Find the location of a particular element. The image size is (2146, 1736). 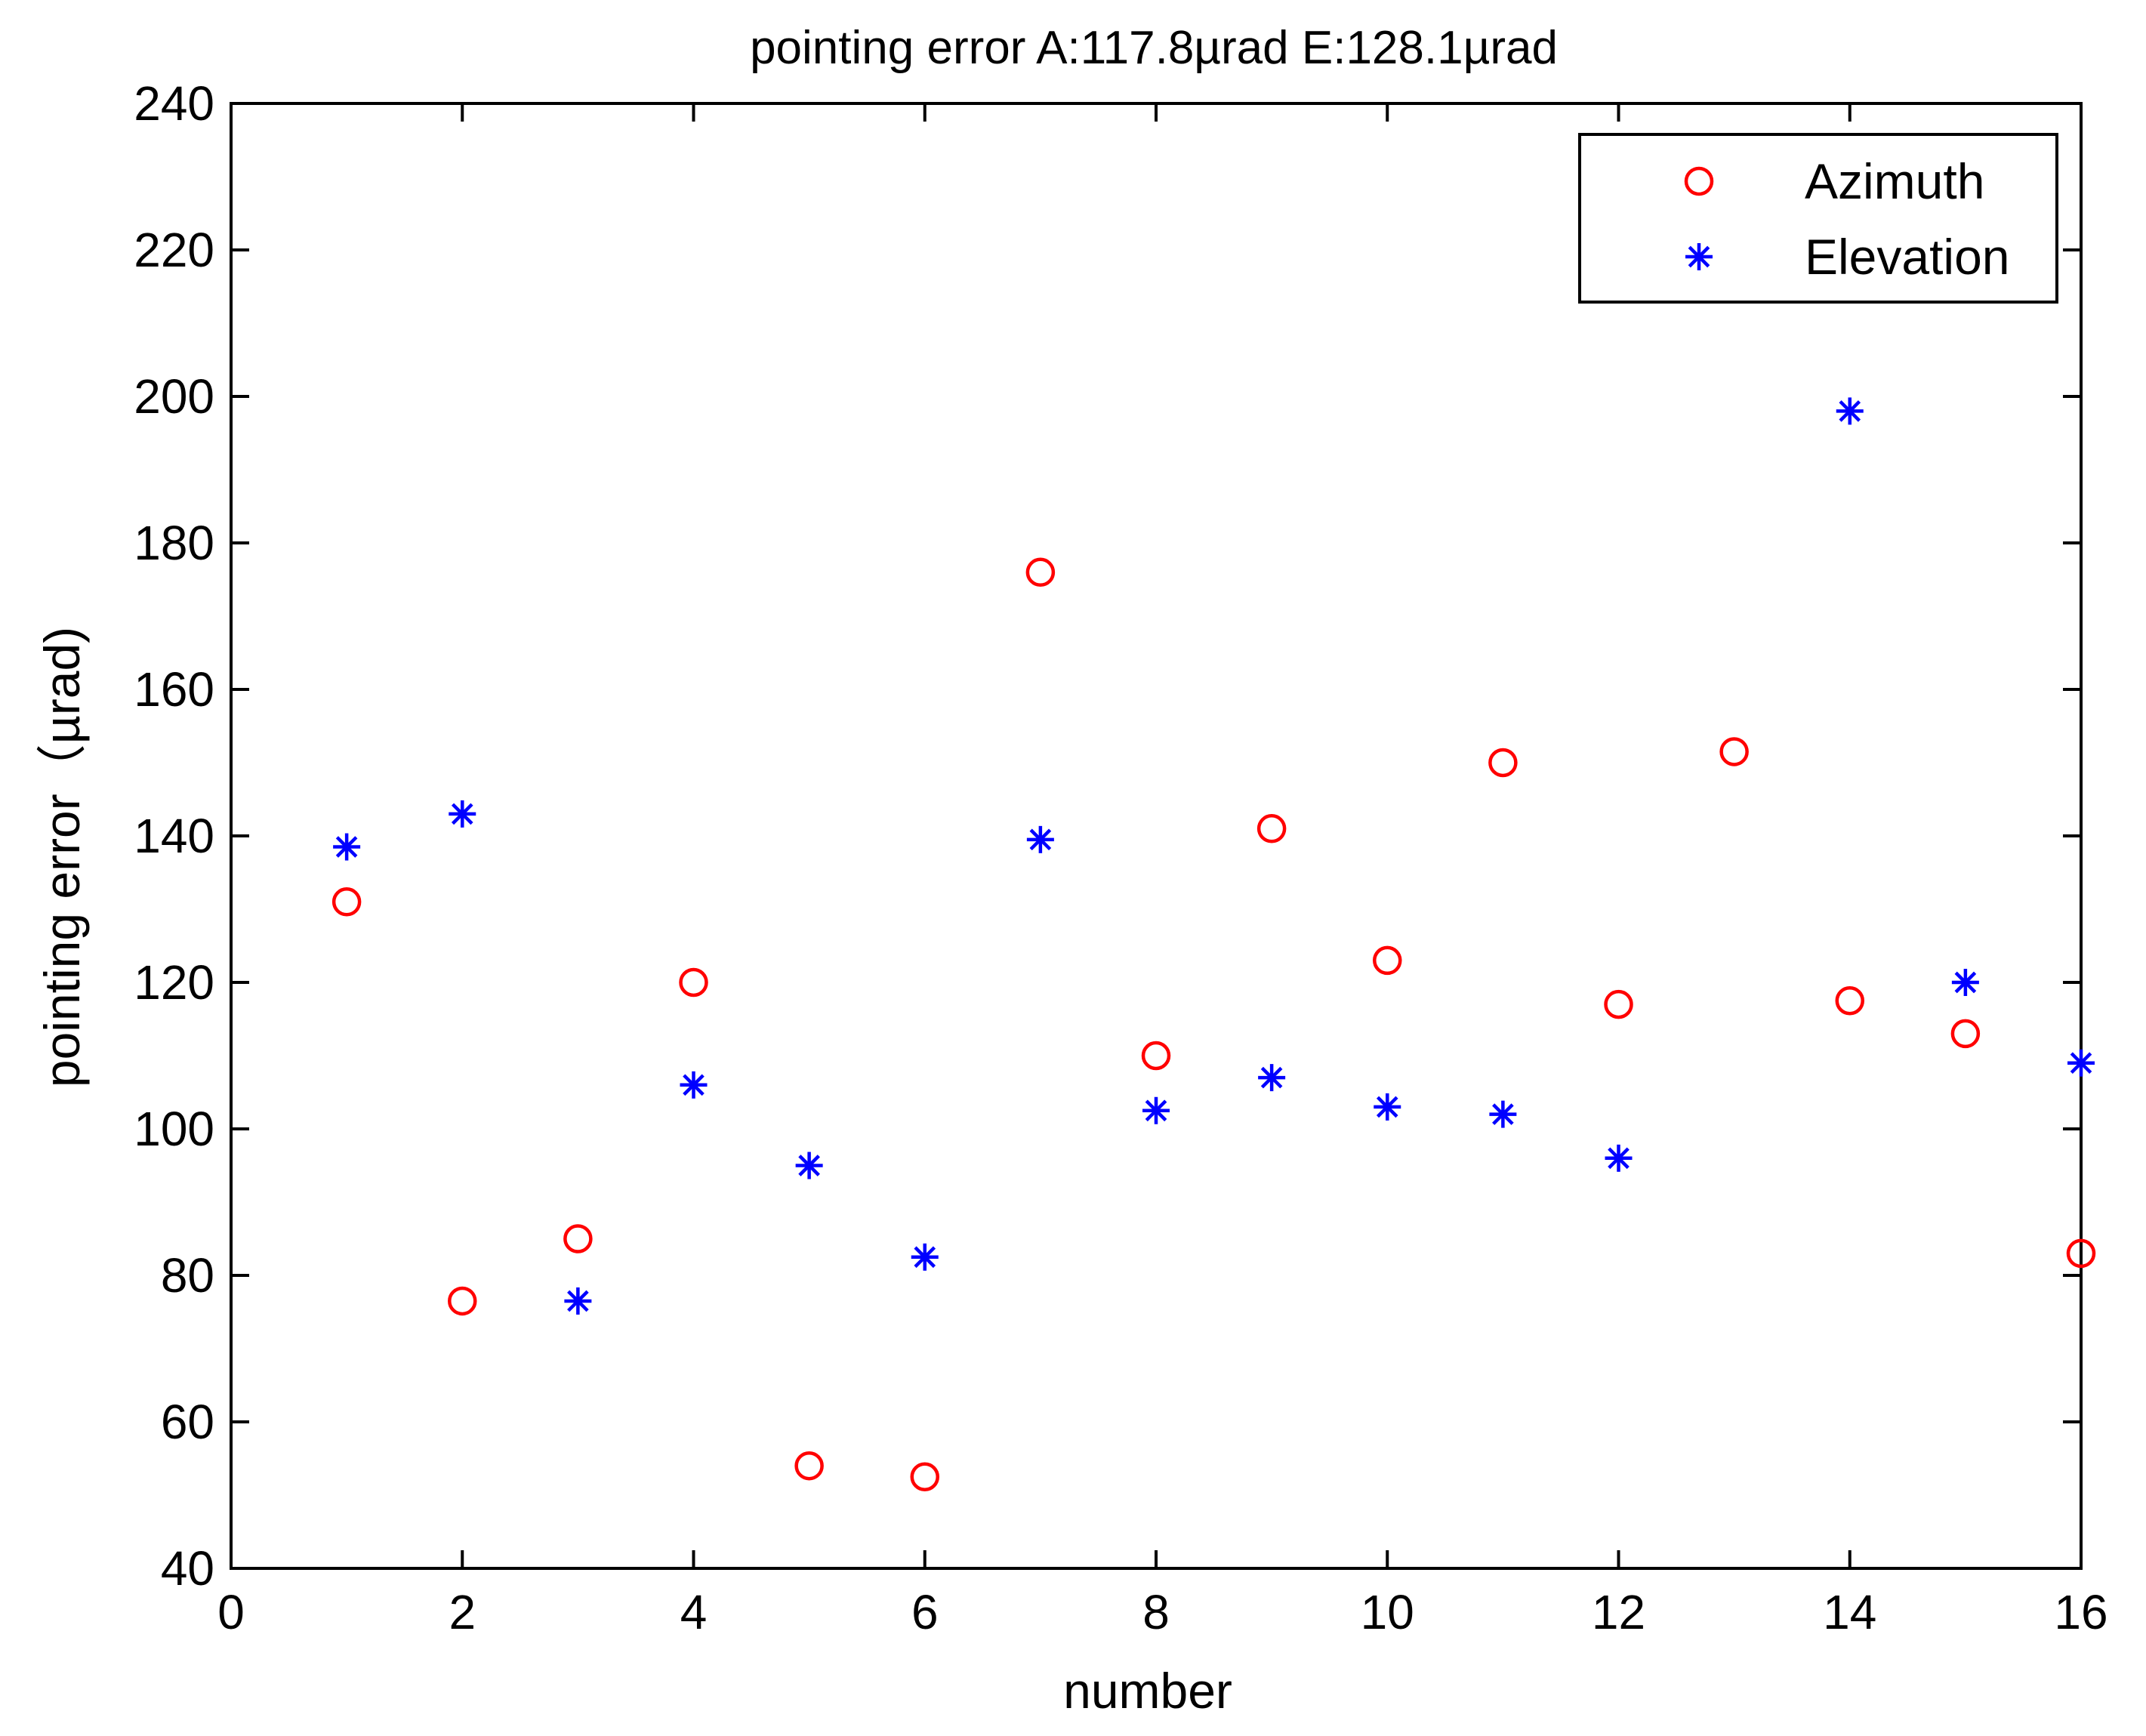

y-tick-label: 80 is located at coordinates (187, 1276).